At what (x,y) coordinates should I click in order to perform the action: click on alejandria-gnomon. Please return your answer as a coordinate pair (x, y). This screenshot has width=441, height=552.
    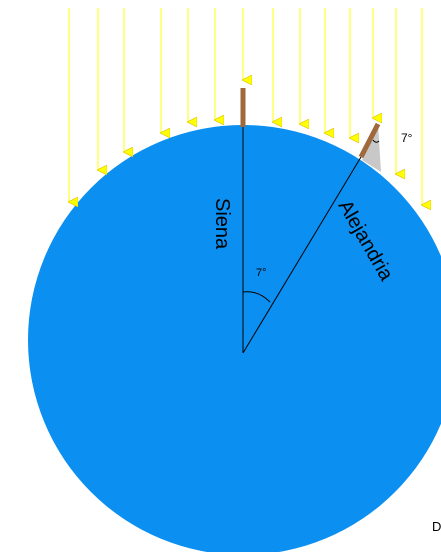
    Looking at the image, I should click on (369, 140).